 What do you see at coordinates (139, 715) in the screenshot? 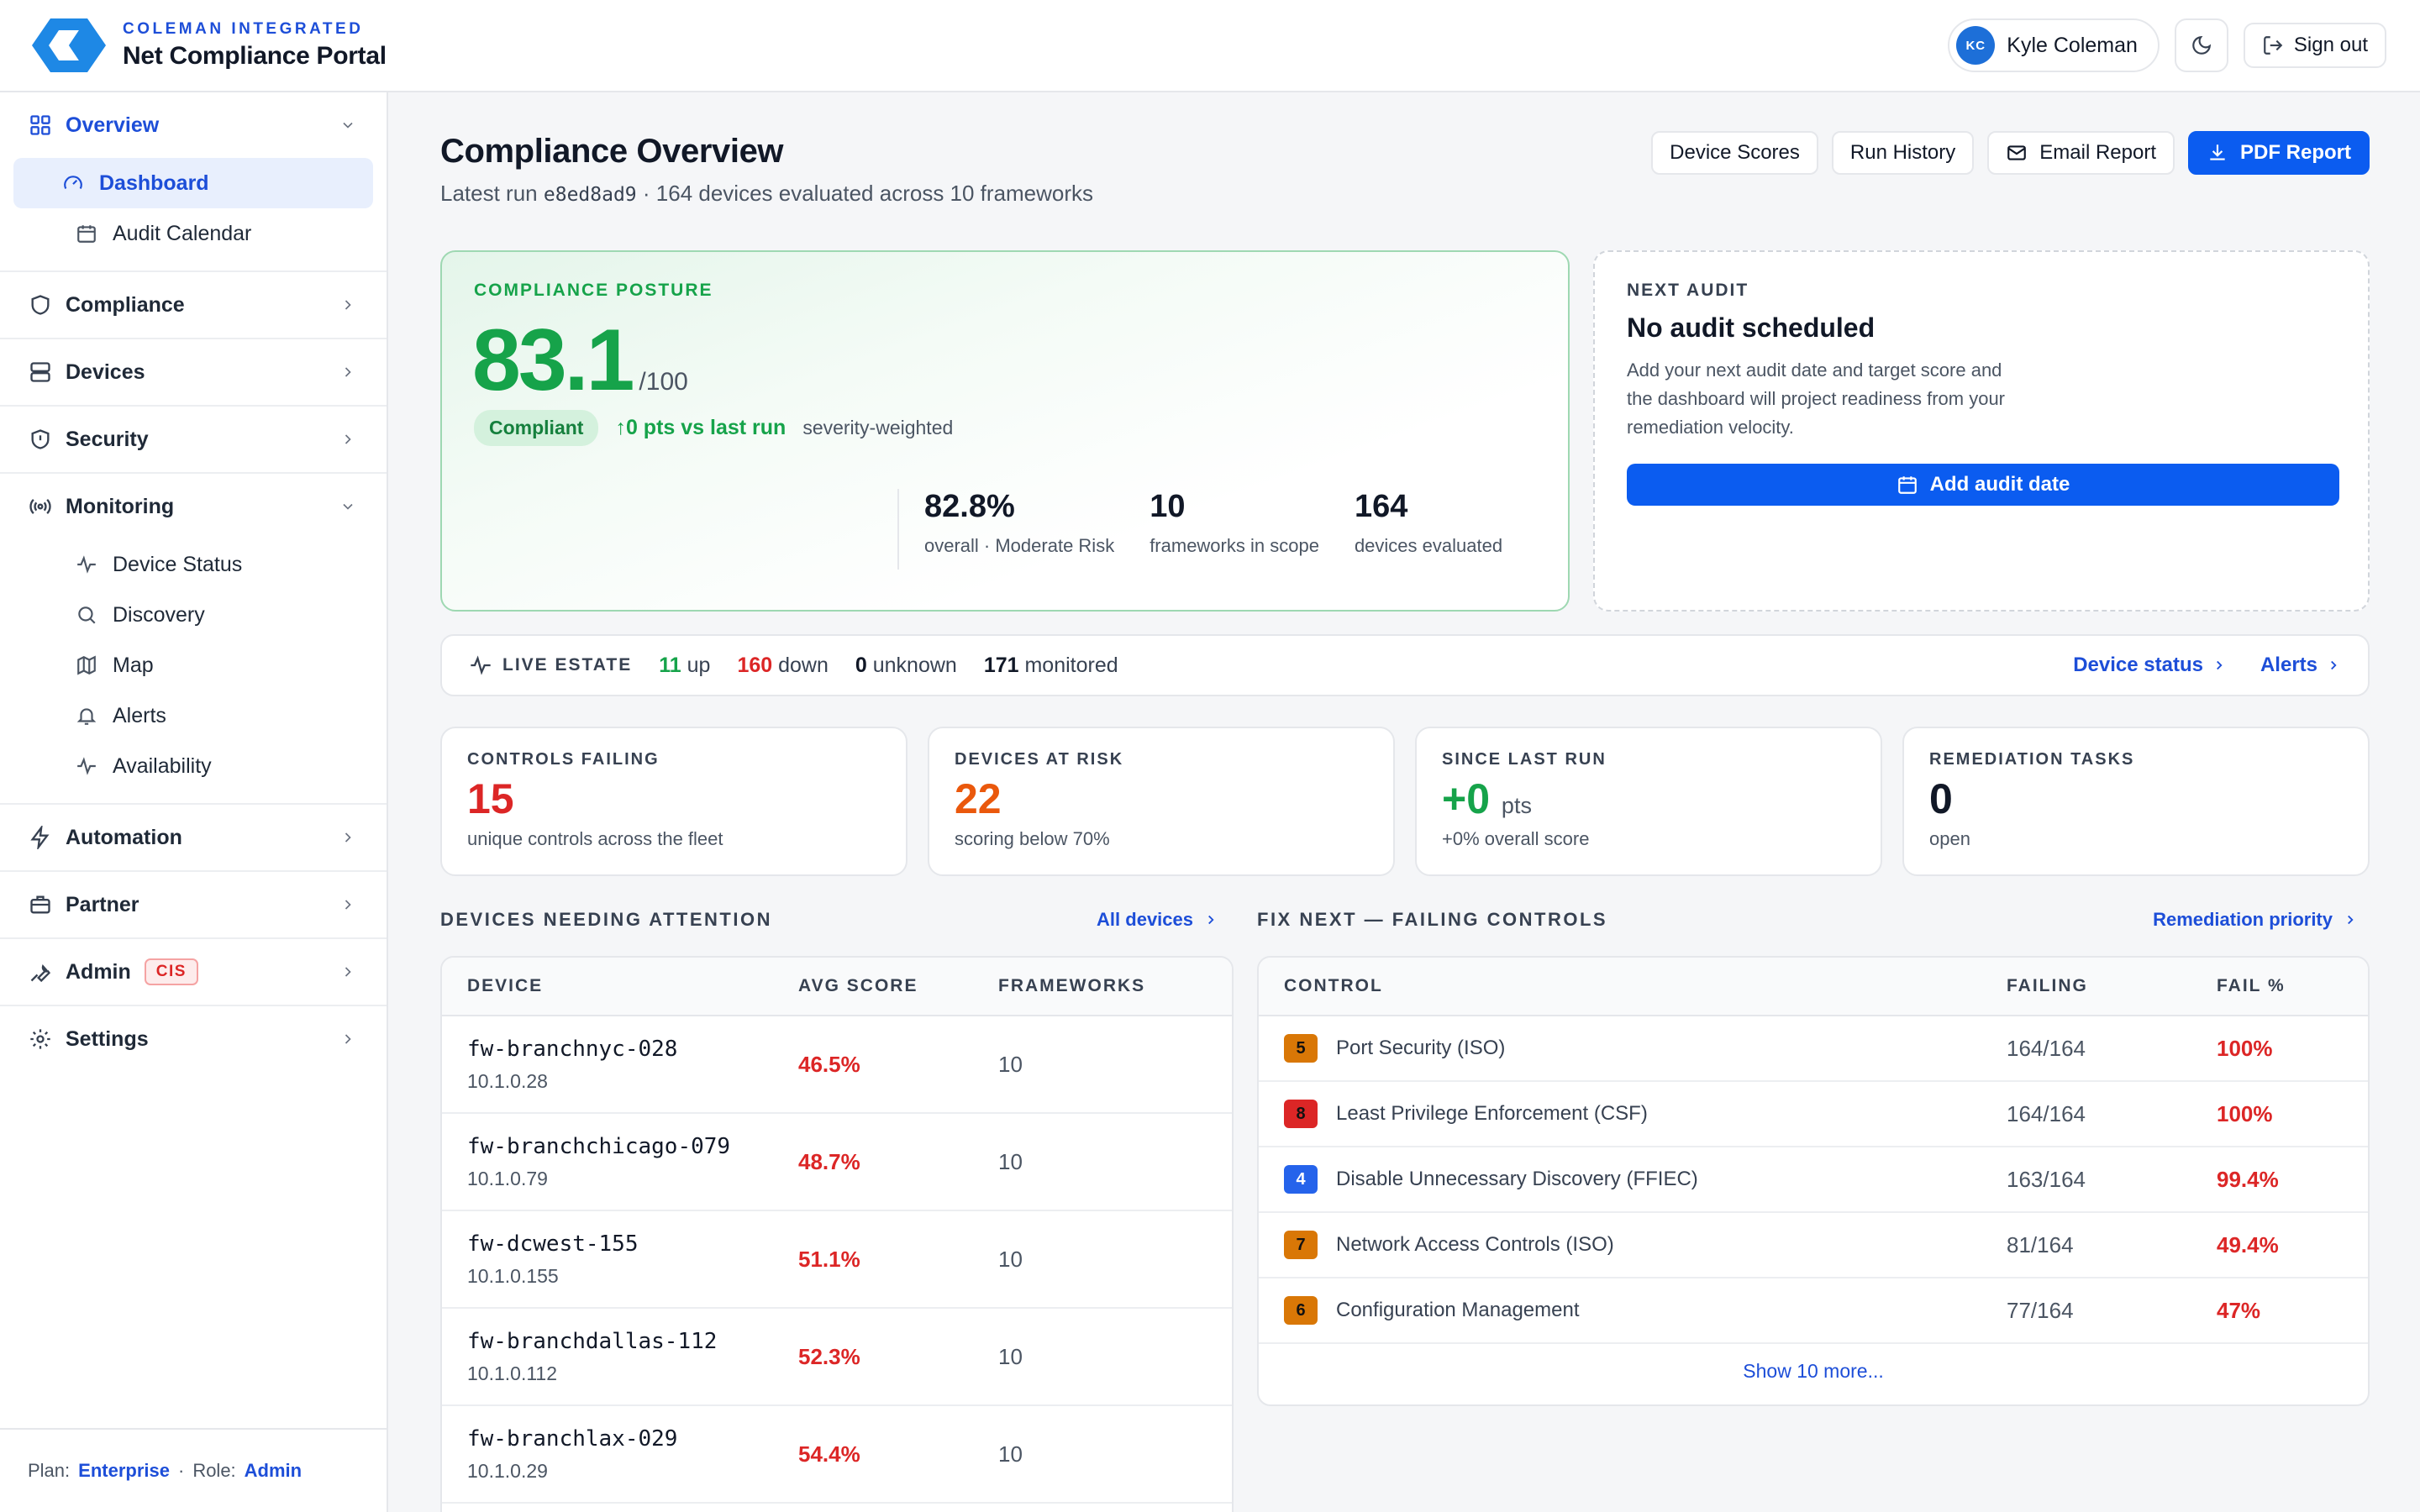
I see `nav-alerts-label: Alerts` at bounding box center [139, 715].